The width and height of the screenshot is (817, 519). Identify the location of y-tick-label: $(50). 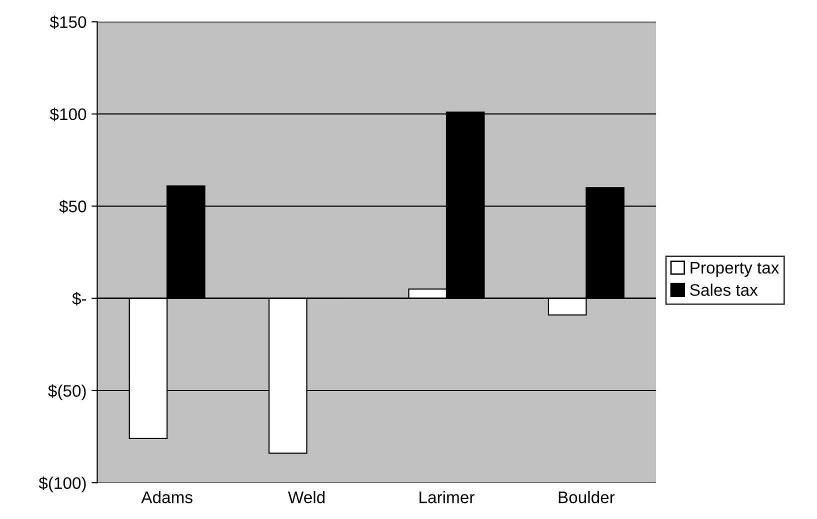
(67, 392).